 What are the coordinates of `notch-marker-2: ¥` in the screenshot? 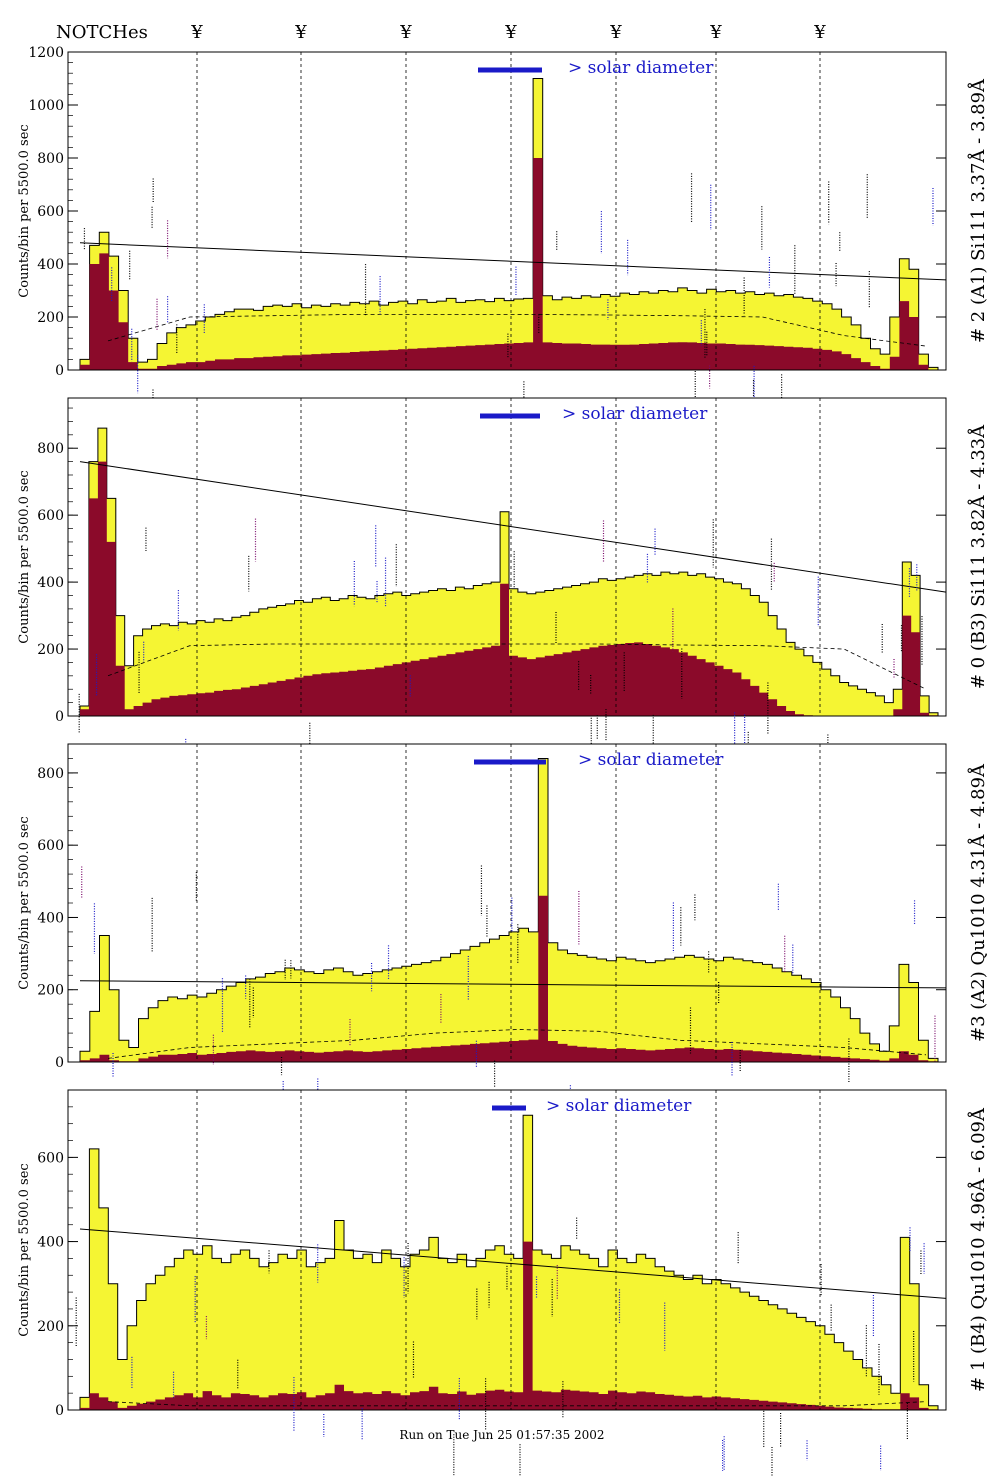 It's located at (300, 32).